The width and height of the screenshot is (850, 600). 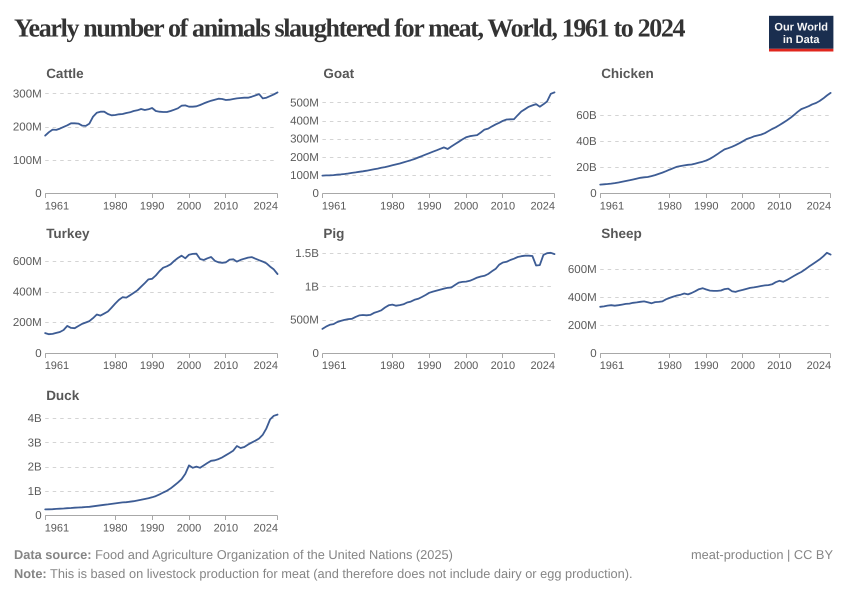 What do you see at coordinates (802, 40) in the screenshot?
I see `svg-text: in Data` at bounding box center [802, 40].